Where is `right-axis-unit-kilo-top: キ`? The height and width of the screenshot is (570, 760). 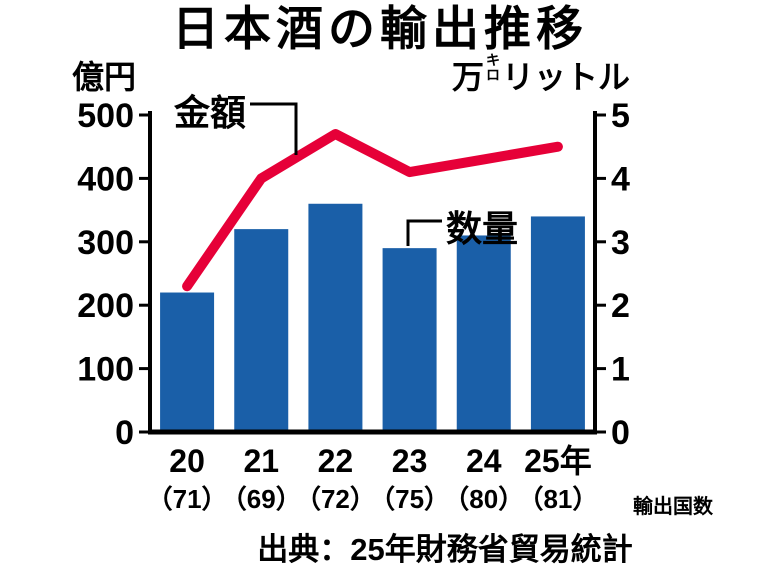
right-axis-unit-kilo-top: キ is located at coordinates (493, 60).